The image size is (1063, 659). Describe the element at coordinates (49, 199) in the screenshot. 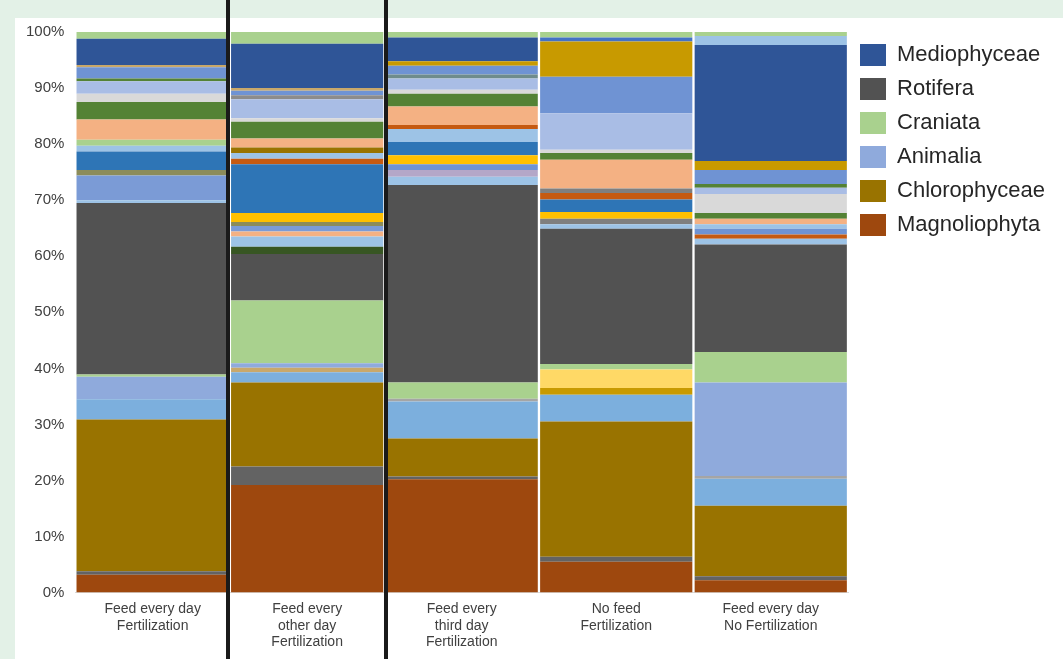

I see `y-tick-label: 70%` at that location.